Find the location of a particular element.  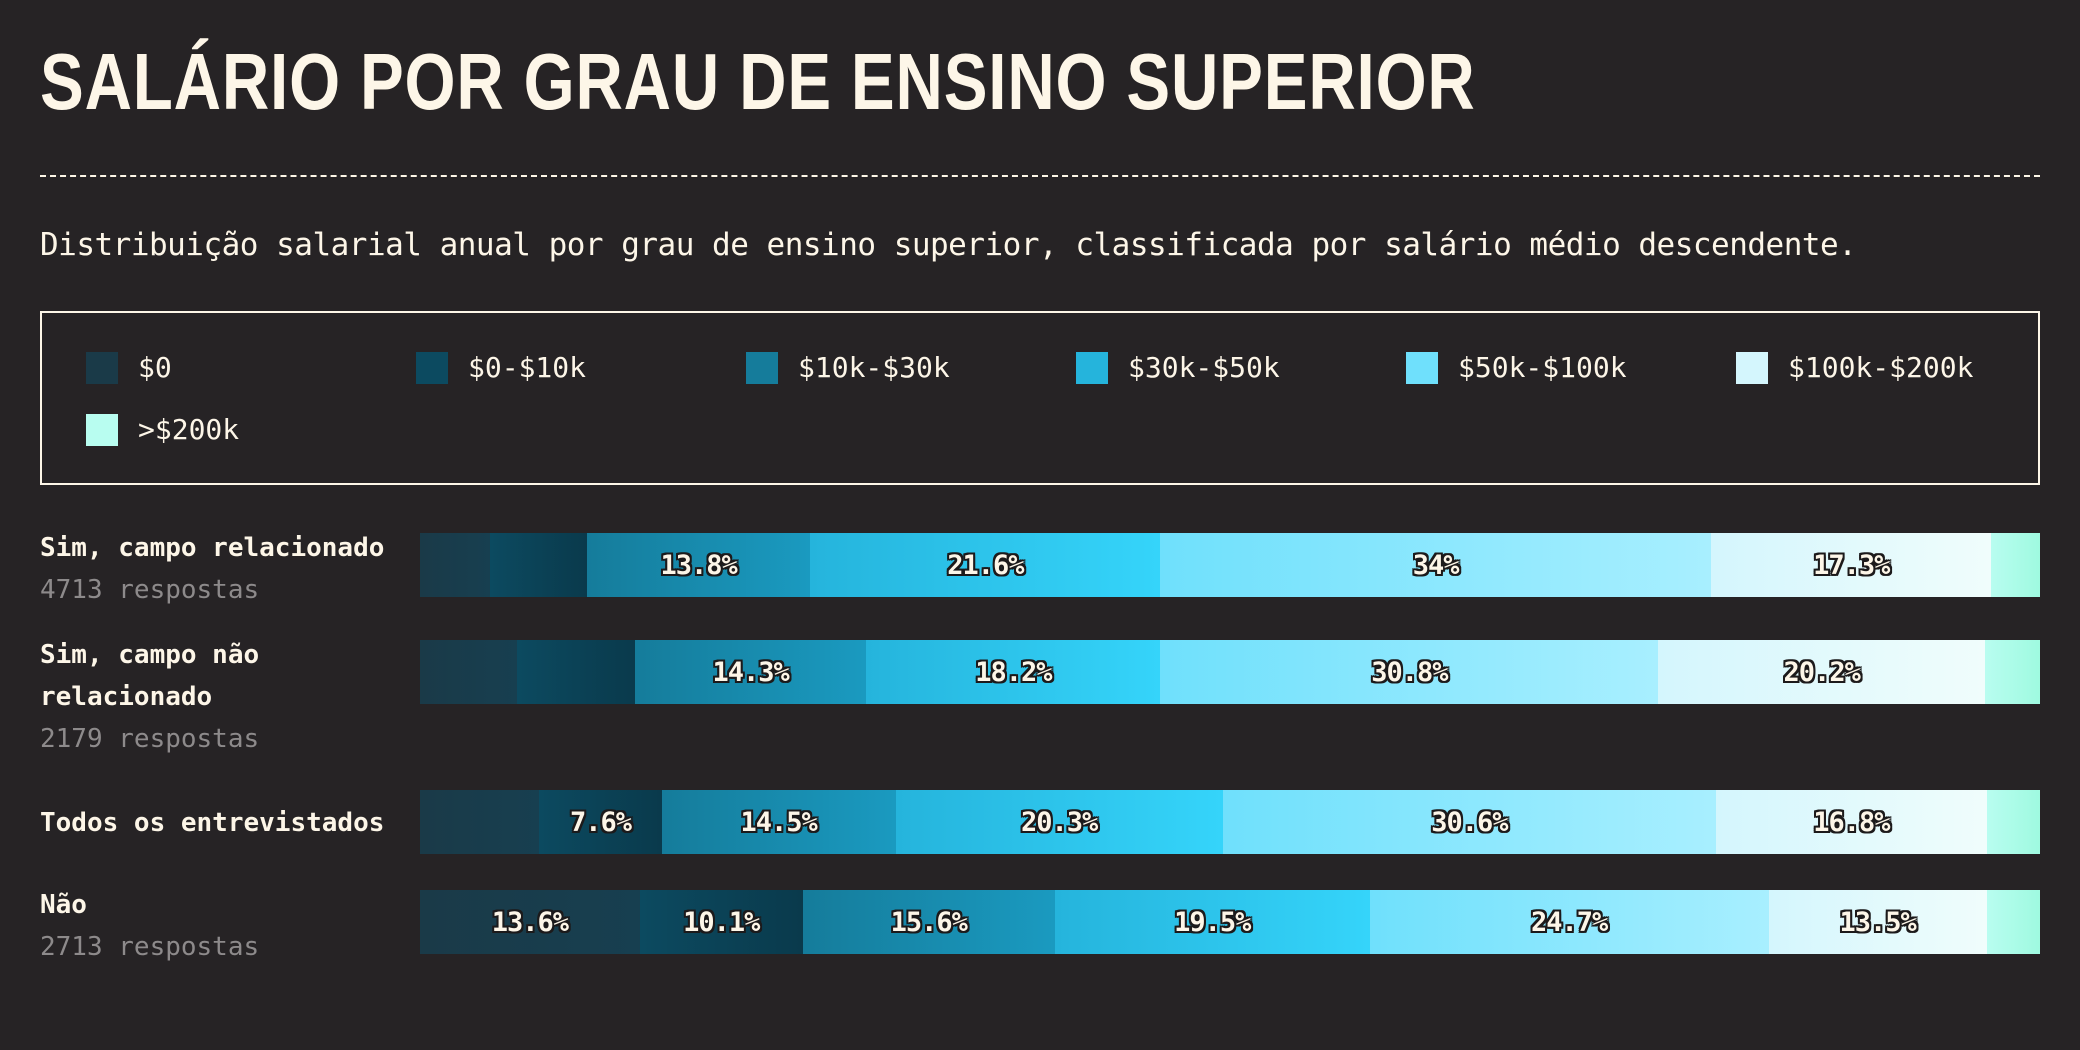

legend-item: $10k-$30k is located at coordinates (848, 367).